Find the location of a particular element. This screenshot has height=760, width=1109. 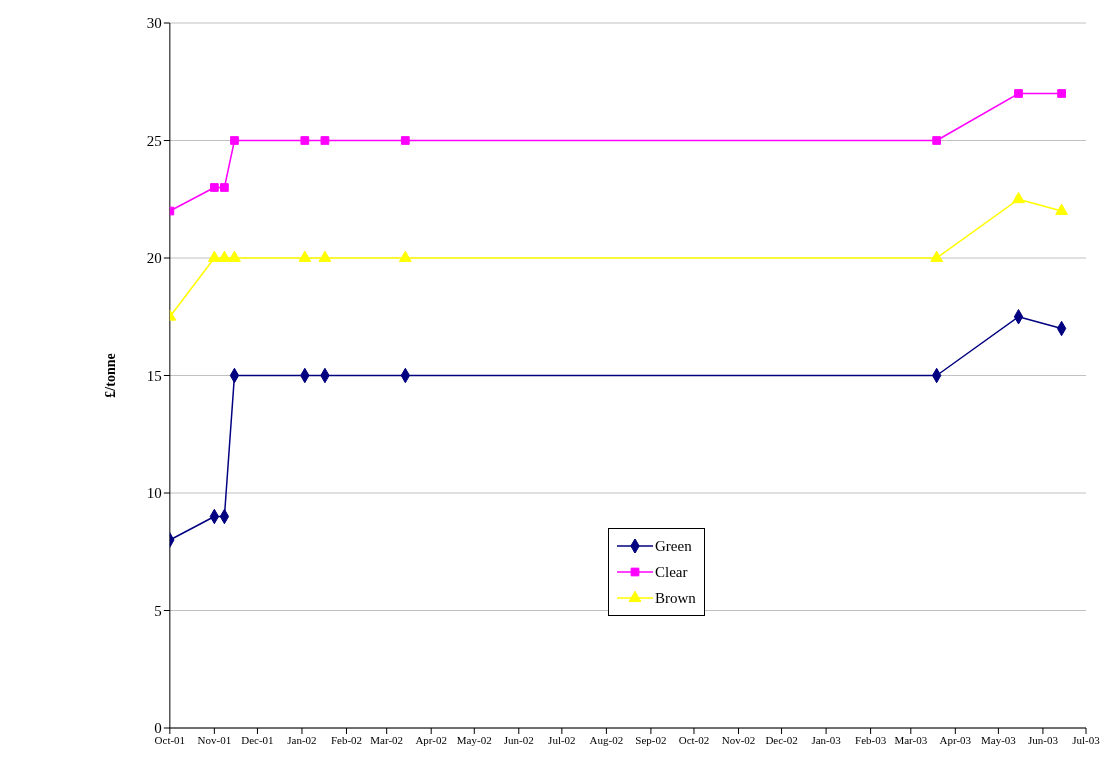

x-tick-label: Aug-02 is located at coordinates (606, 739).